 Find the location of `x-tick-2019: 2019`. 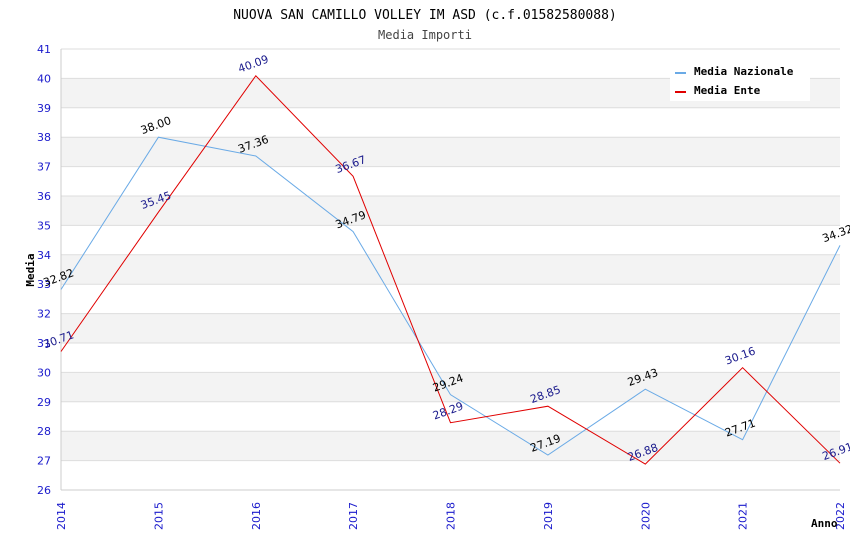

x-tick-2019: 2019 is located at coordinates (548, 516).